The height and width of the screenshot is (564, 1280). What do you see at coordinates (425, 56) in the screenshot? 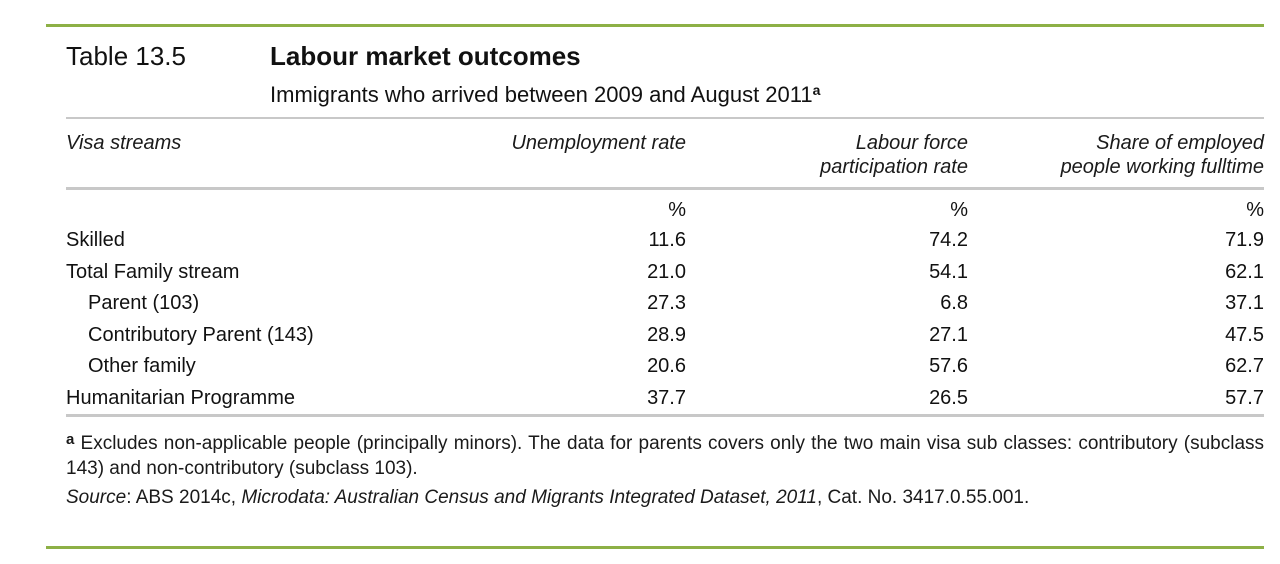
I see `table-title: Labour market outcomes` at bounding box center [425, 56].